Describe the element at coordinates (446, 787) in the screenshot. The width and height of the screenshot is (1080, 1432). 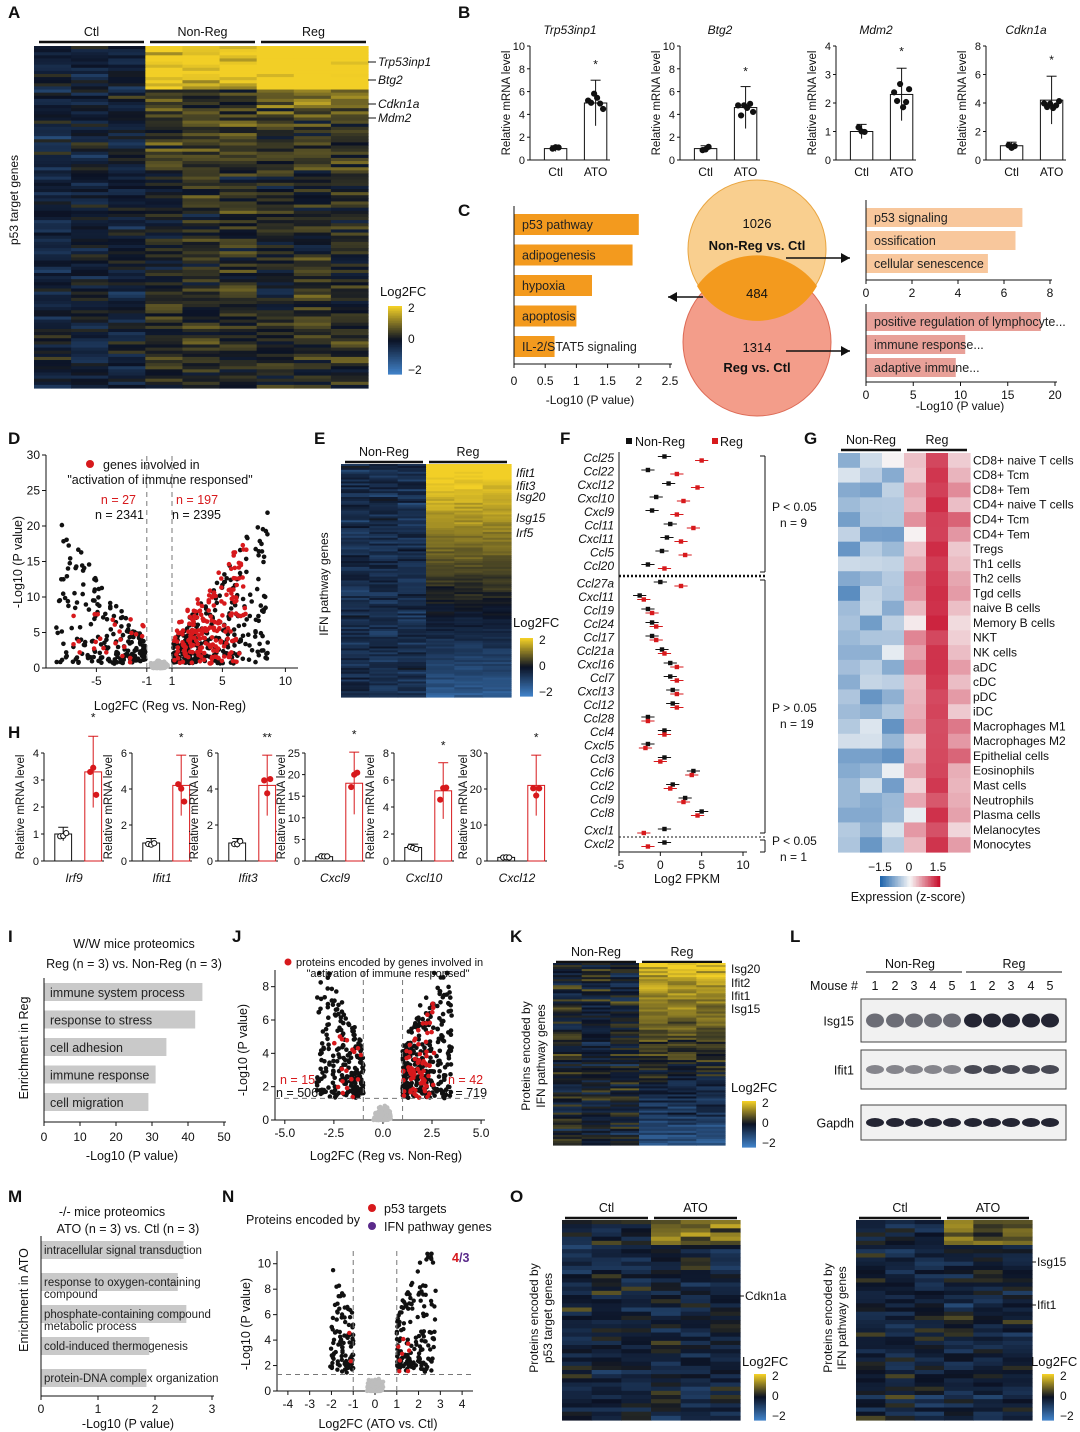
I see `g-4-point` at that location.